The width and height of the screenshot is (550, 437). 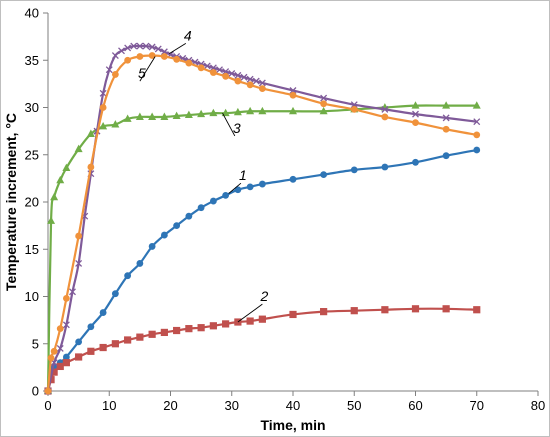 I want to click on curve-label: 1, so click(x=243, y=175).